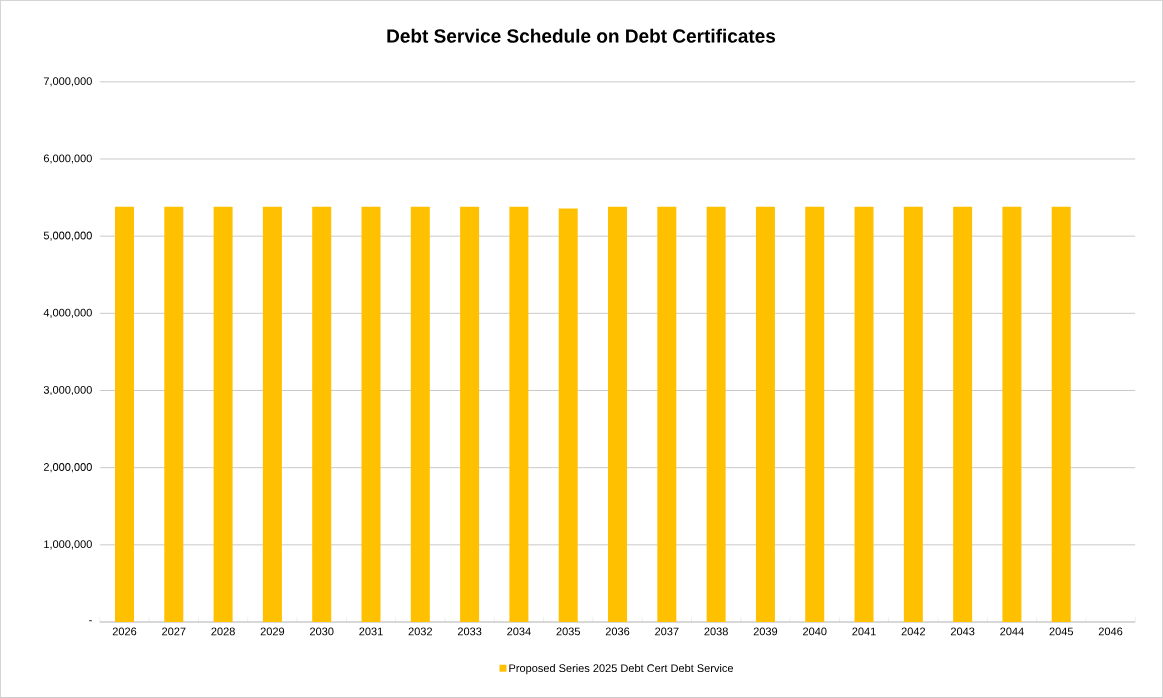 The image size is (1163, 698). I want to click on y-tick-label: 5,000,000, so click(67, 236).